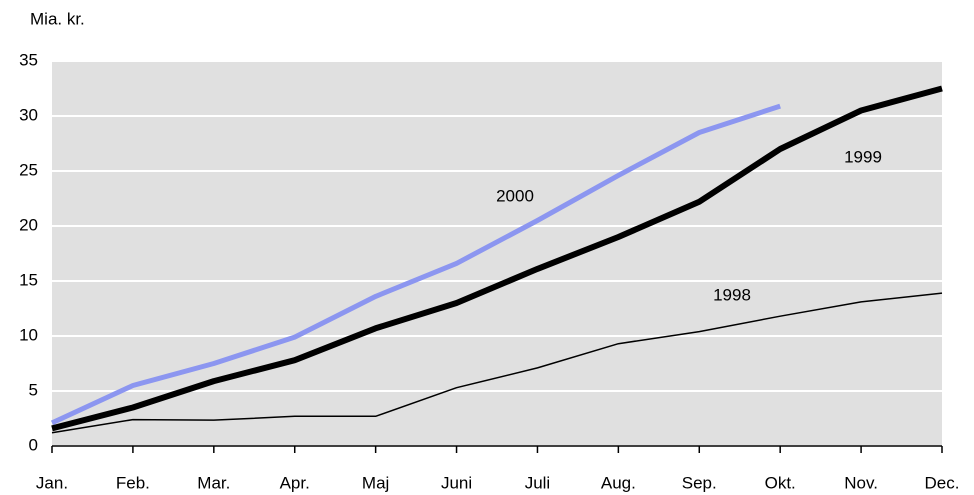 The image size is (974, 495). What do you see at coordinates (942, 482) in the screenshot?
I see `x-tick-label: Dec.` at bounding box center [942, 482].